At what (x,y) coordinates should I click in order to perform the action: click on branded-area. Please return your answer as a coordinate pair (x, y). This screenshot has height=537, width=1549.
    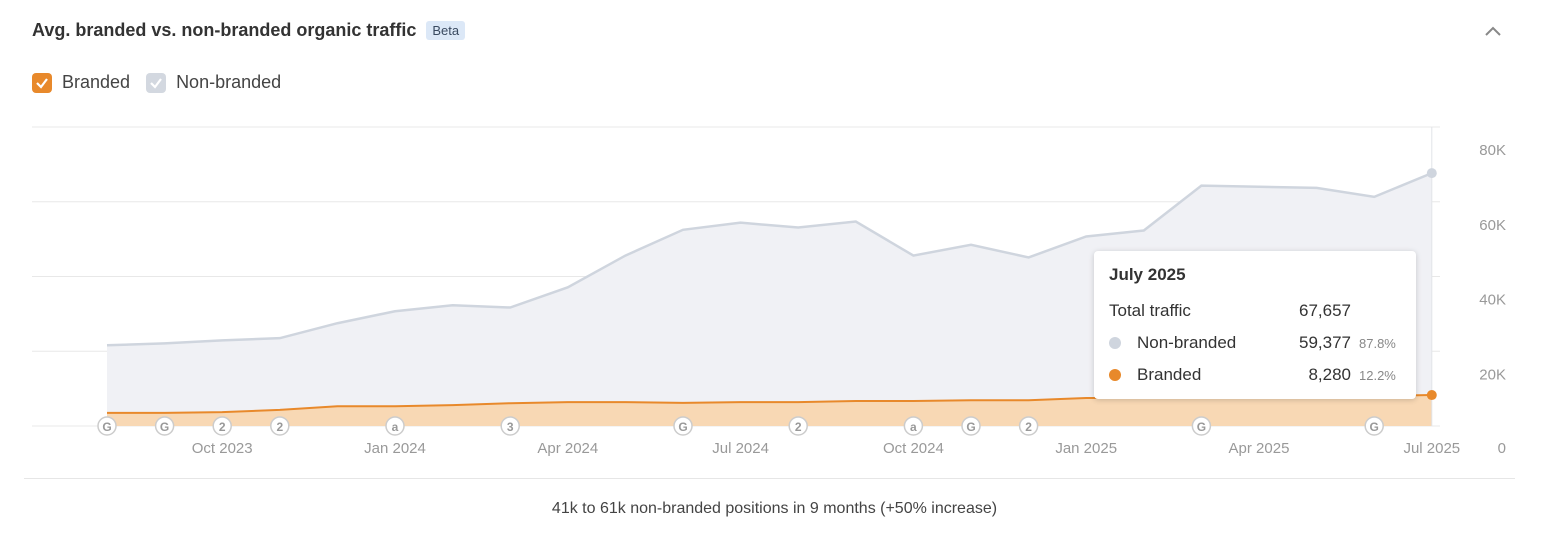
    Looking at the image, I should click on (769, 410).